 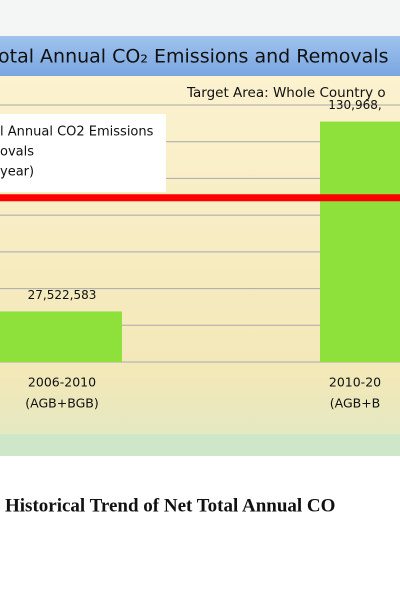 I want to click on x-tick-note: (AGB+B, so click(x=355, y=403).